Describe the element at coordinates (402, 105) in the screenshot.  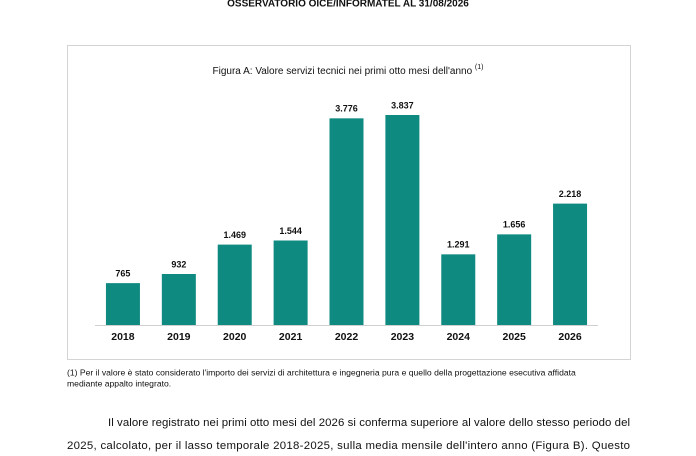
I see `value-label: 3.837` at that location.